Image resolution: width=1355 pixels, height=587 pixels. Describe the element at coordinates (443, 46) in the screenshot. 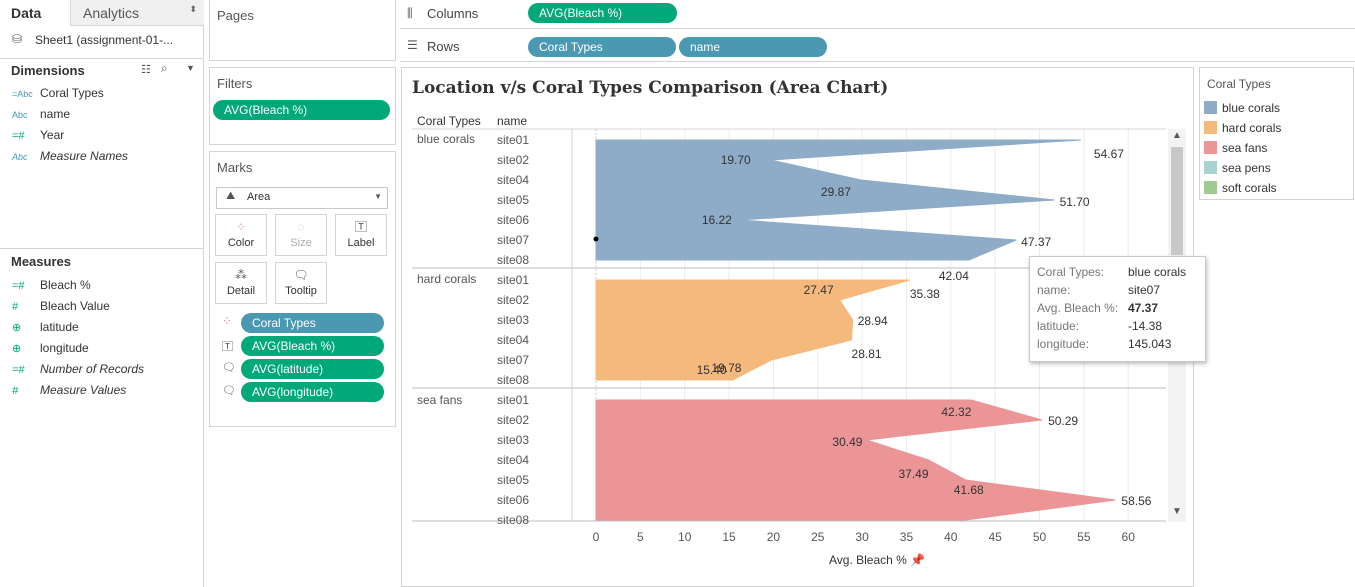

I see `rows-label: Rows` at that location.